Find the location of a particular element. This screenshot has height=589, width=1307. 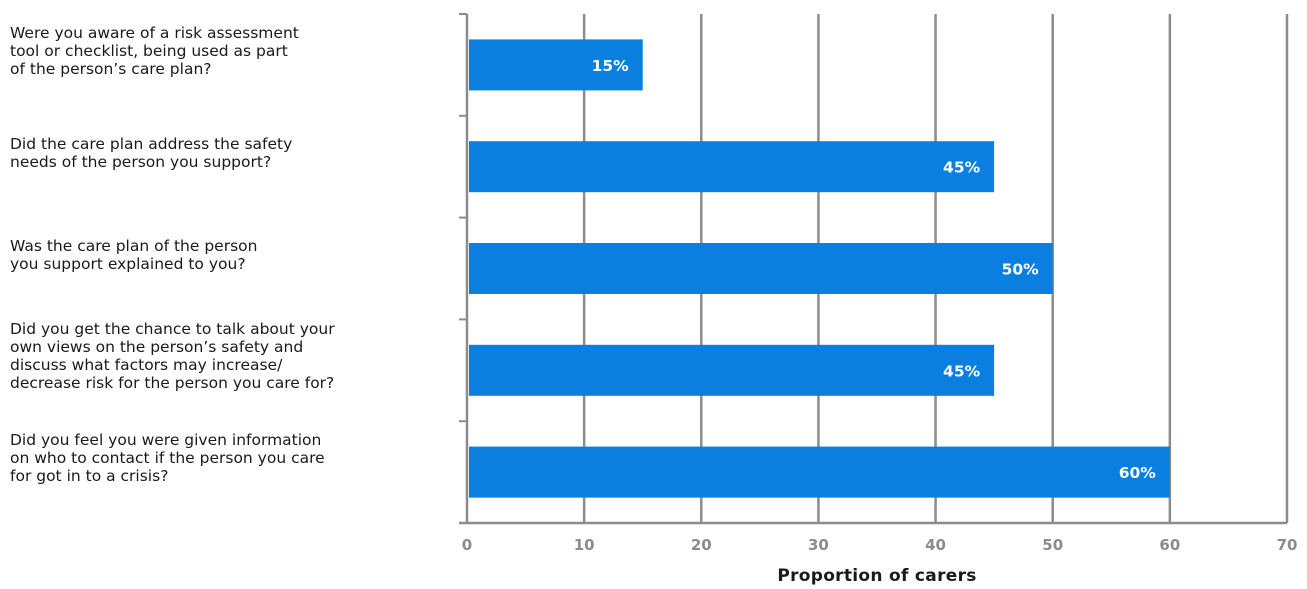

x-tick-label: 70 is located at coordinates (1287, 545).